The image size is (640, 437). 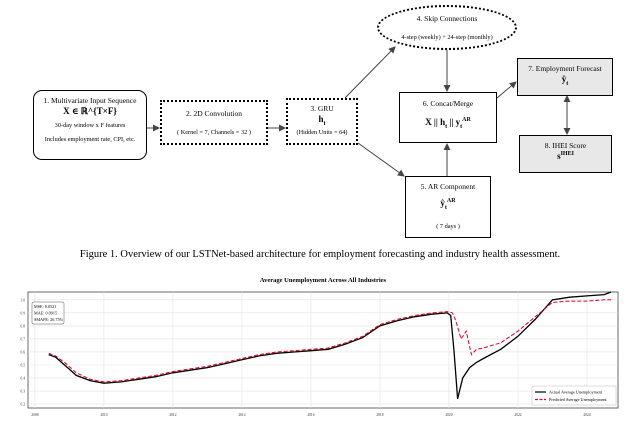 I want to click on x-tick-label: 2020, so click(x=448, y=415).